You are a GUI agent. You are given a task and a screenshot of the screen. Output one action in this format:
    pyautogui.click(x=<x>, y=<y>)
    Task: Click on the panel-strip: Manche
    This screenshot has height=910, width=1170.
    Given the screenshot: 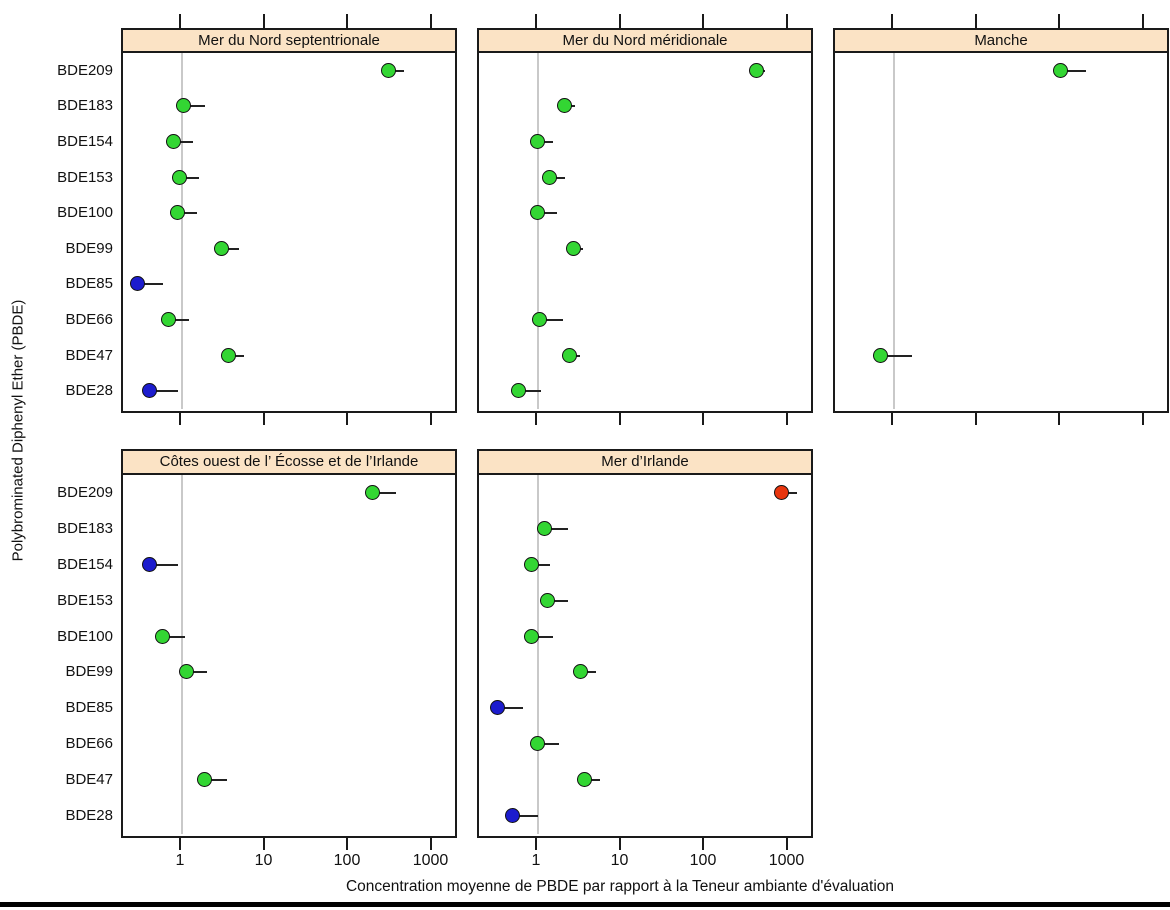 What is the action you would take?
    pyautogui.click(x=1001, y=40)
    